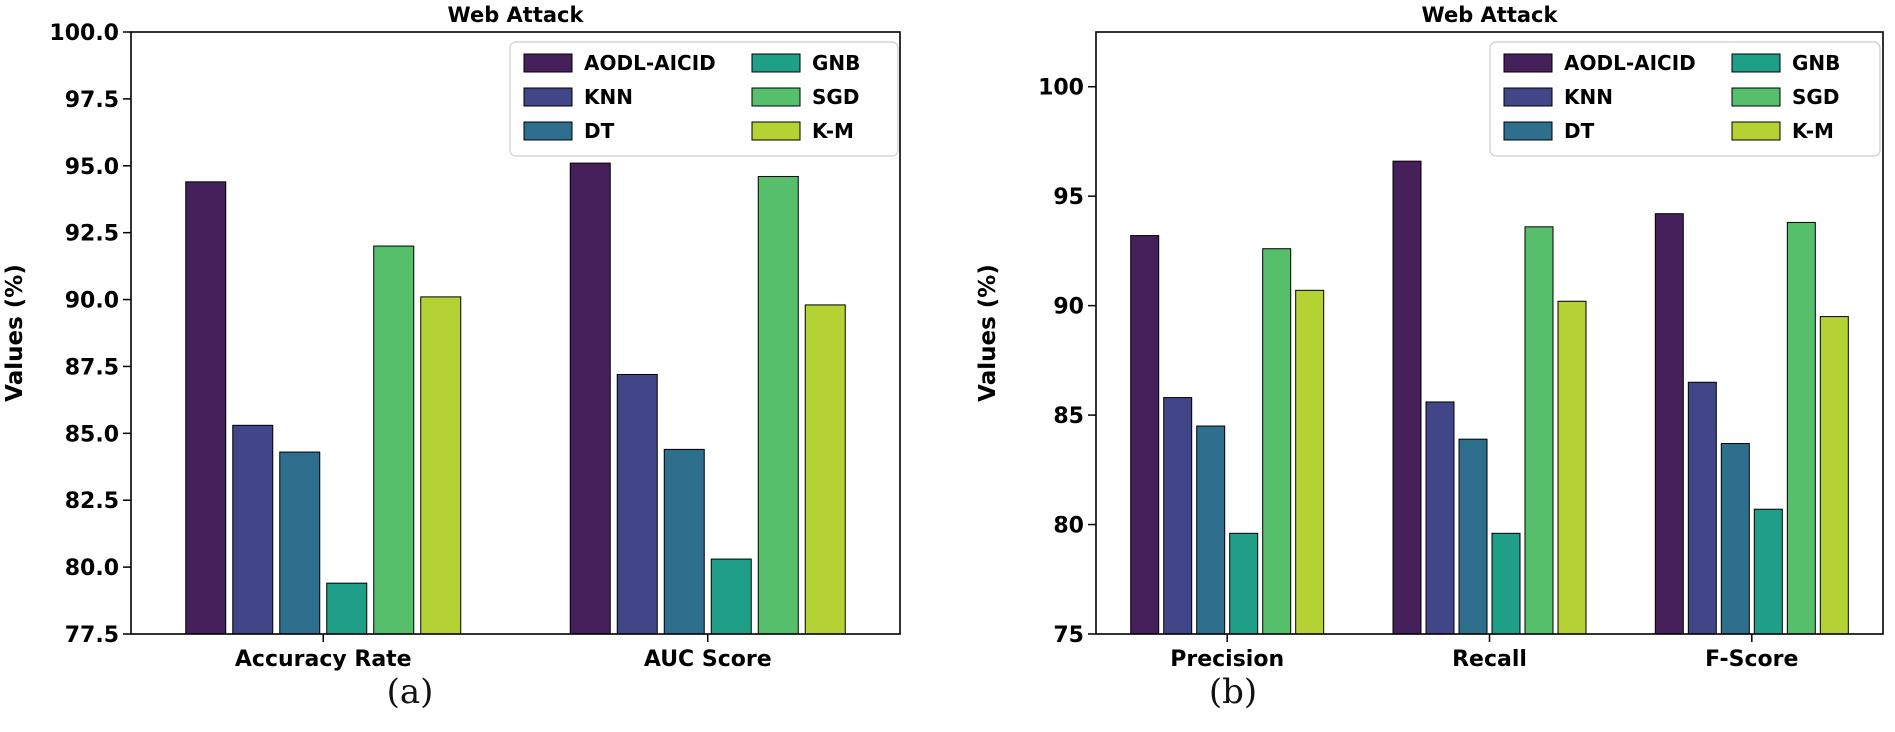 Image resolution: width=1895 pixels, height=732 pixels. I want to click on bar-k-m-accuracy-rate, so click(441, 465).